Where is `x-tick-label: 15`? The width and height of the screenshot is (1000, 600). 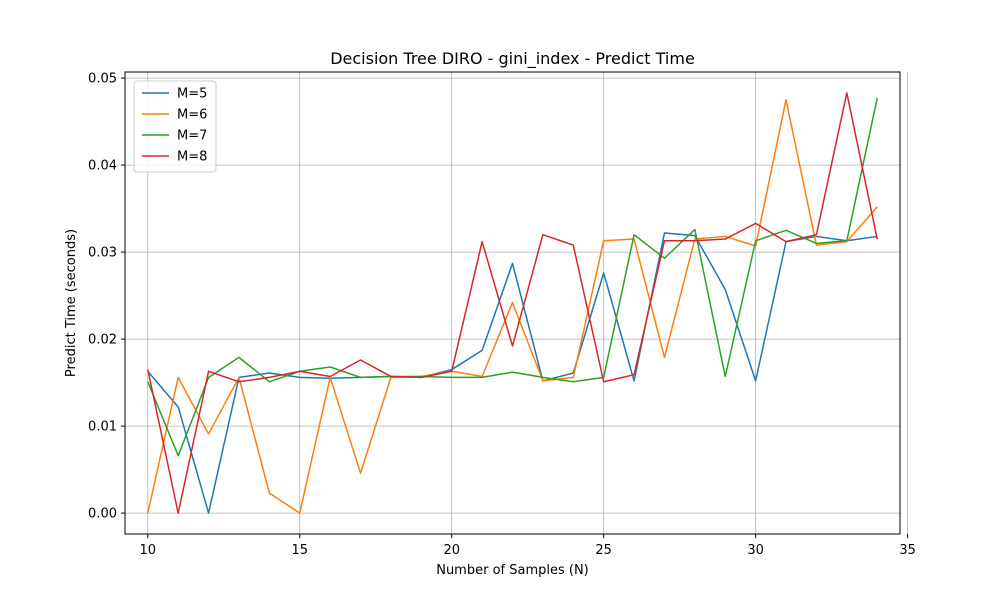
x-tick-label: 15 is located at coordinates (299, 550).